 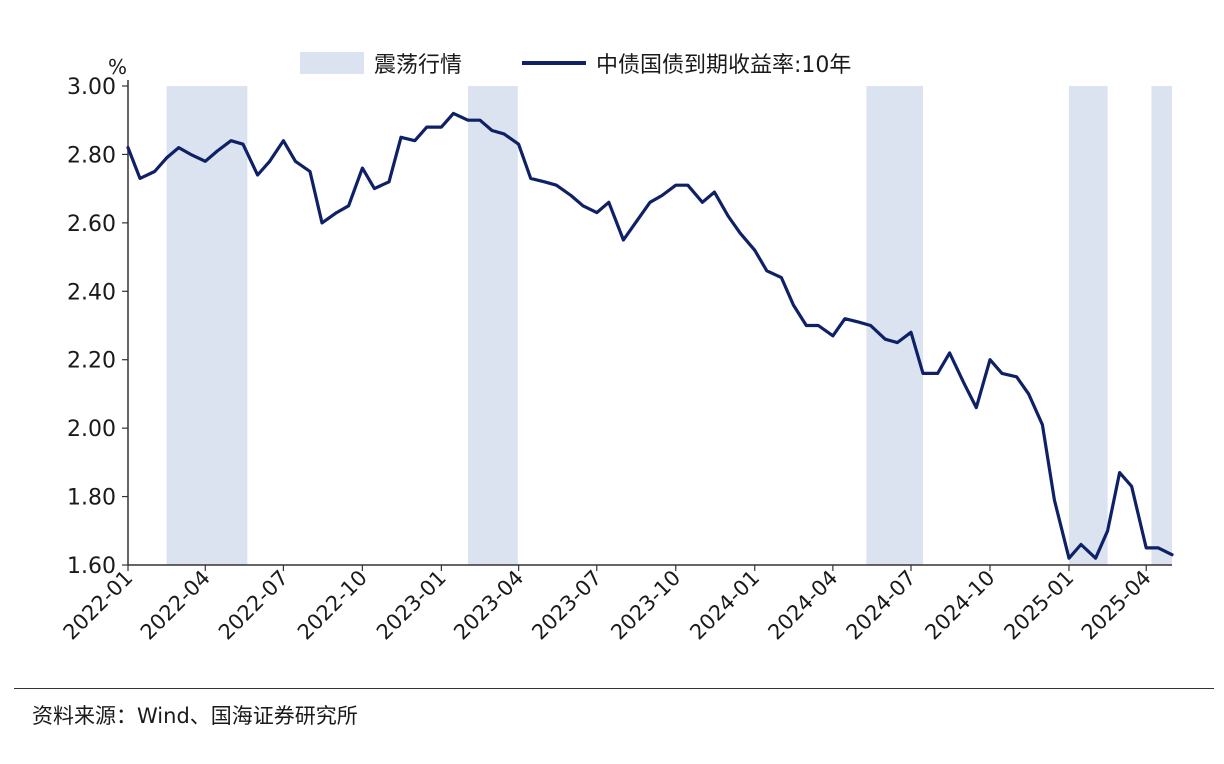 I want to click on y-axis-unit: %, so click(x=117, y=67).